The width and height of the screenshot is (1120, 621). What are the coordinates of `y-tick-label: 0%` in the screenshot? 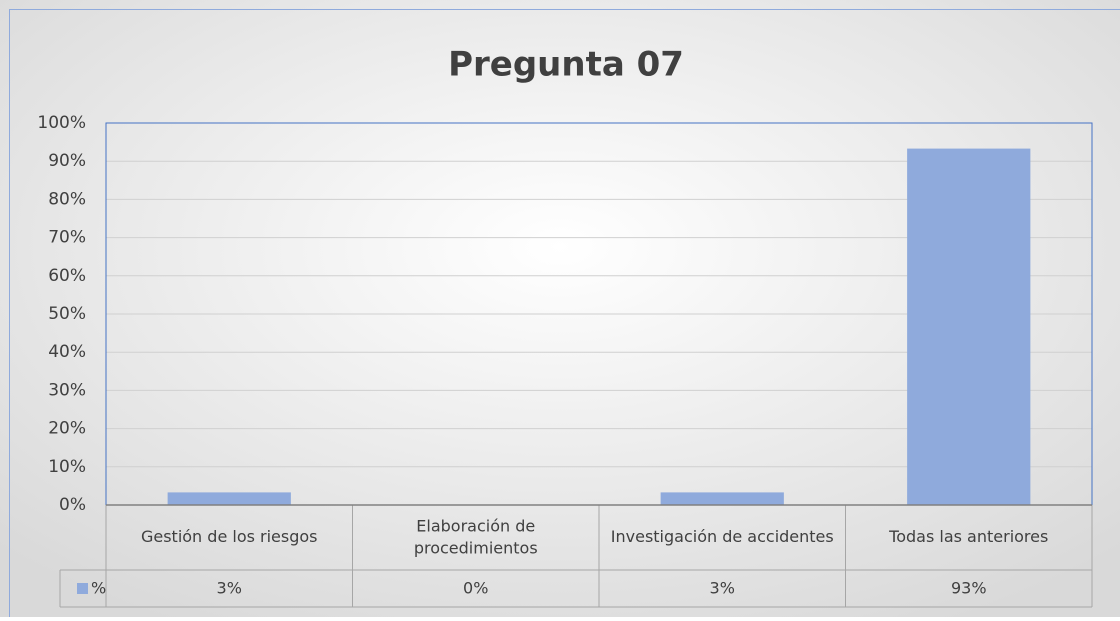 It's located at (72, 505).